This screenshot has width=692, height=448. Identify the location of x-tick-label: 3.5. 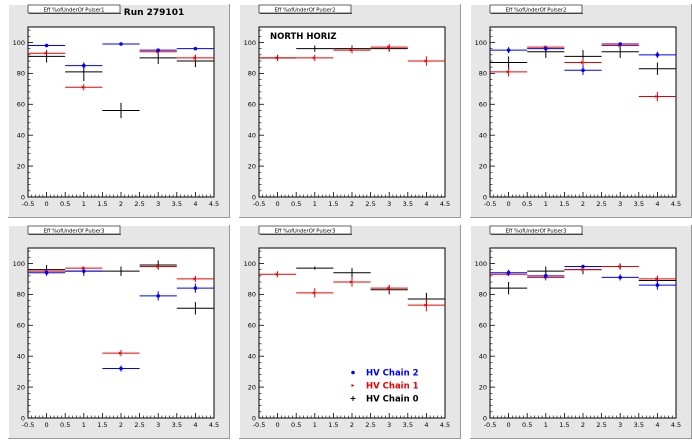
(177, 425).